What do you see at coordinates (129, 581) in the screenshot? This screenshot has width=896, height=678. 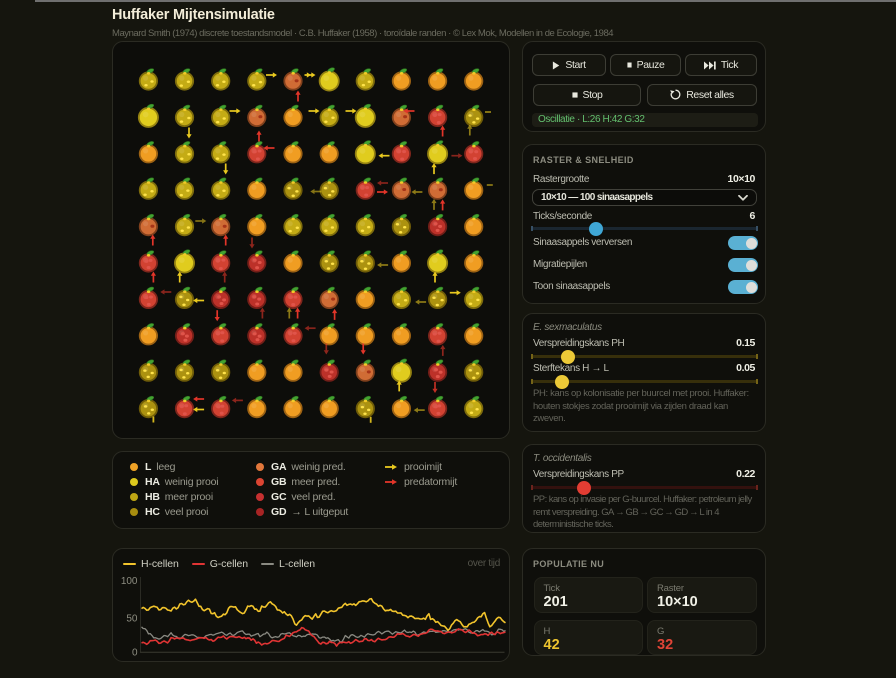 I see `svg-text: 100` at bounding box center [129, 581].